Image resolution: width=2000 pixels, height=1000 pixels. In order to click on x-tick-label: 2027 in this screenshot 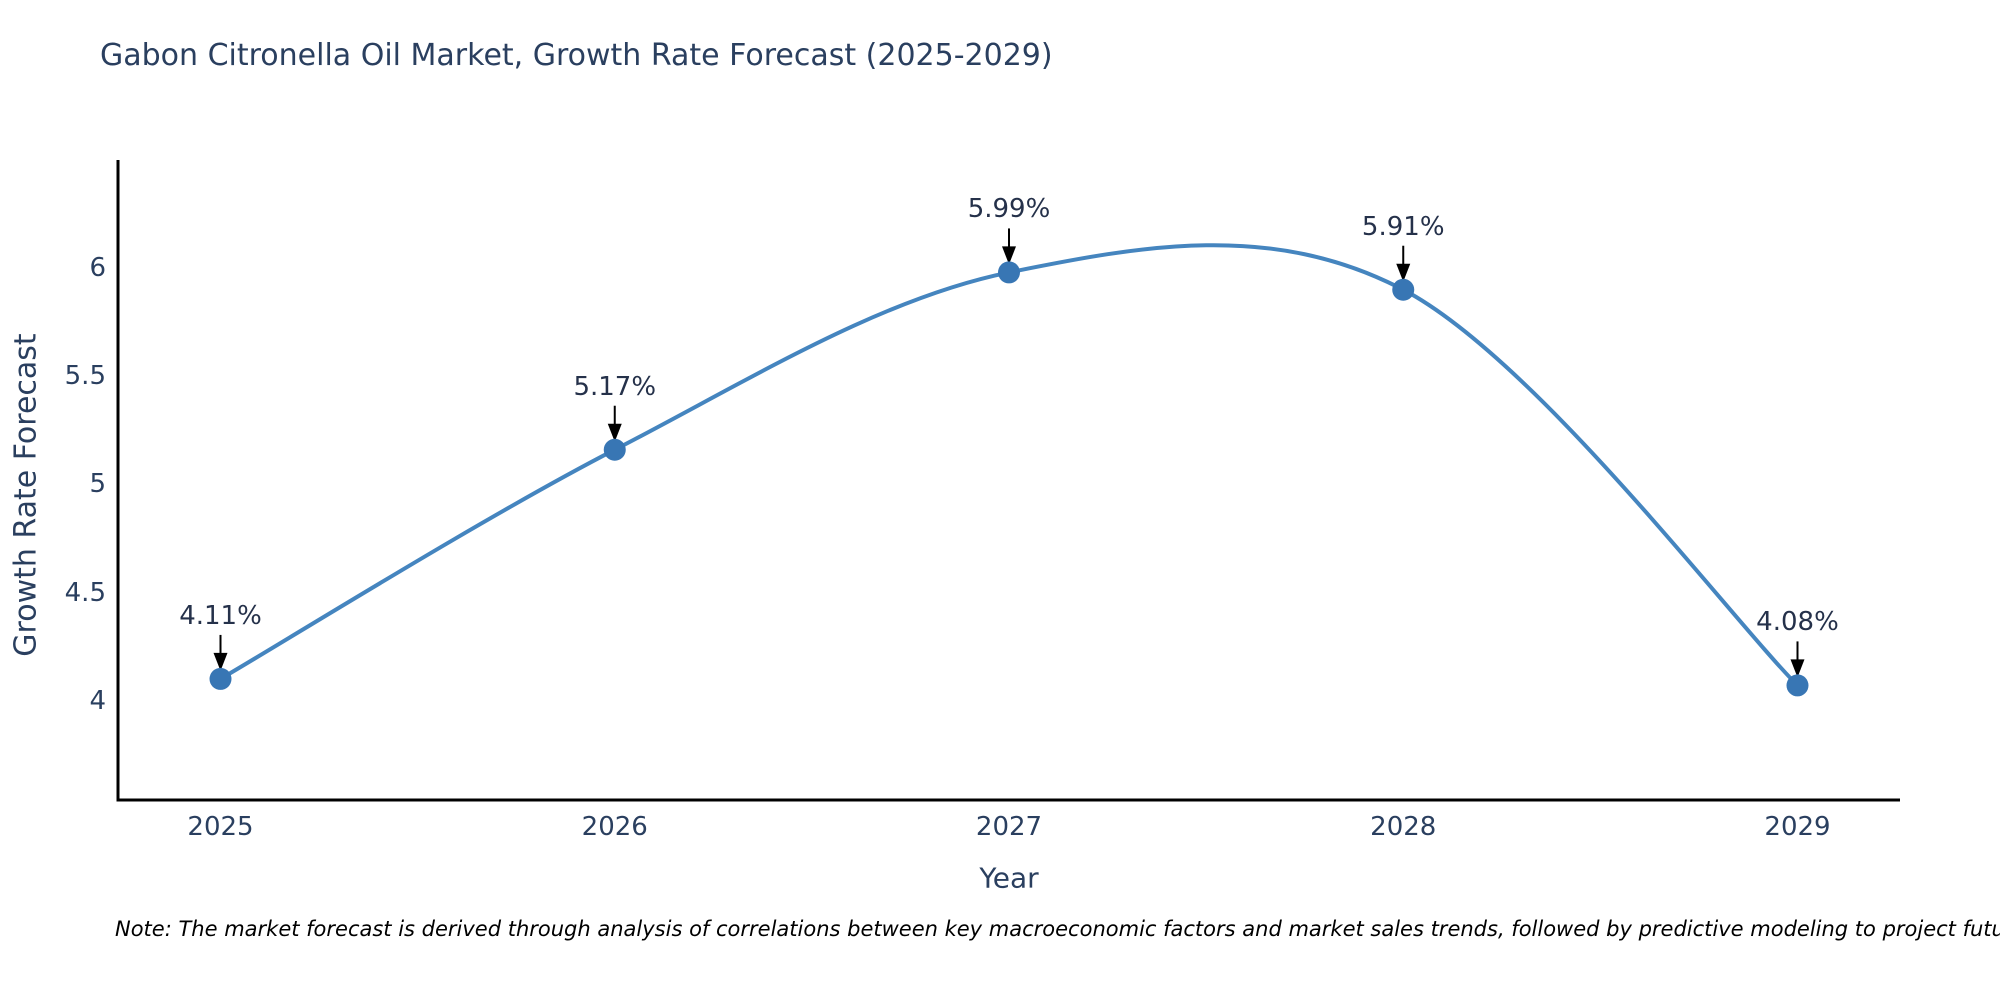, I will do `click(1009, 827)`.